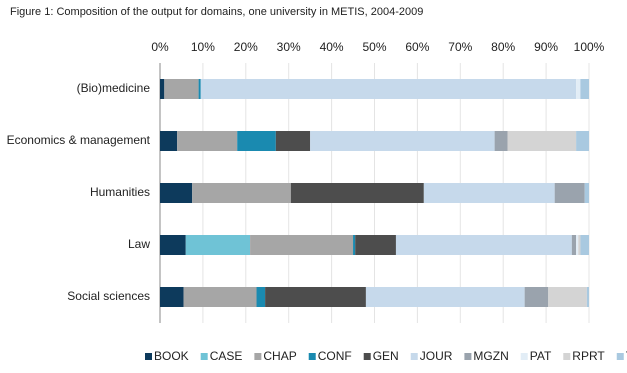 The height and width of the screenshot is (373, 627). I want to click on legend-label: CONF, so click(335, 356).